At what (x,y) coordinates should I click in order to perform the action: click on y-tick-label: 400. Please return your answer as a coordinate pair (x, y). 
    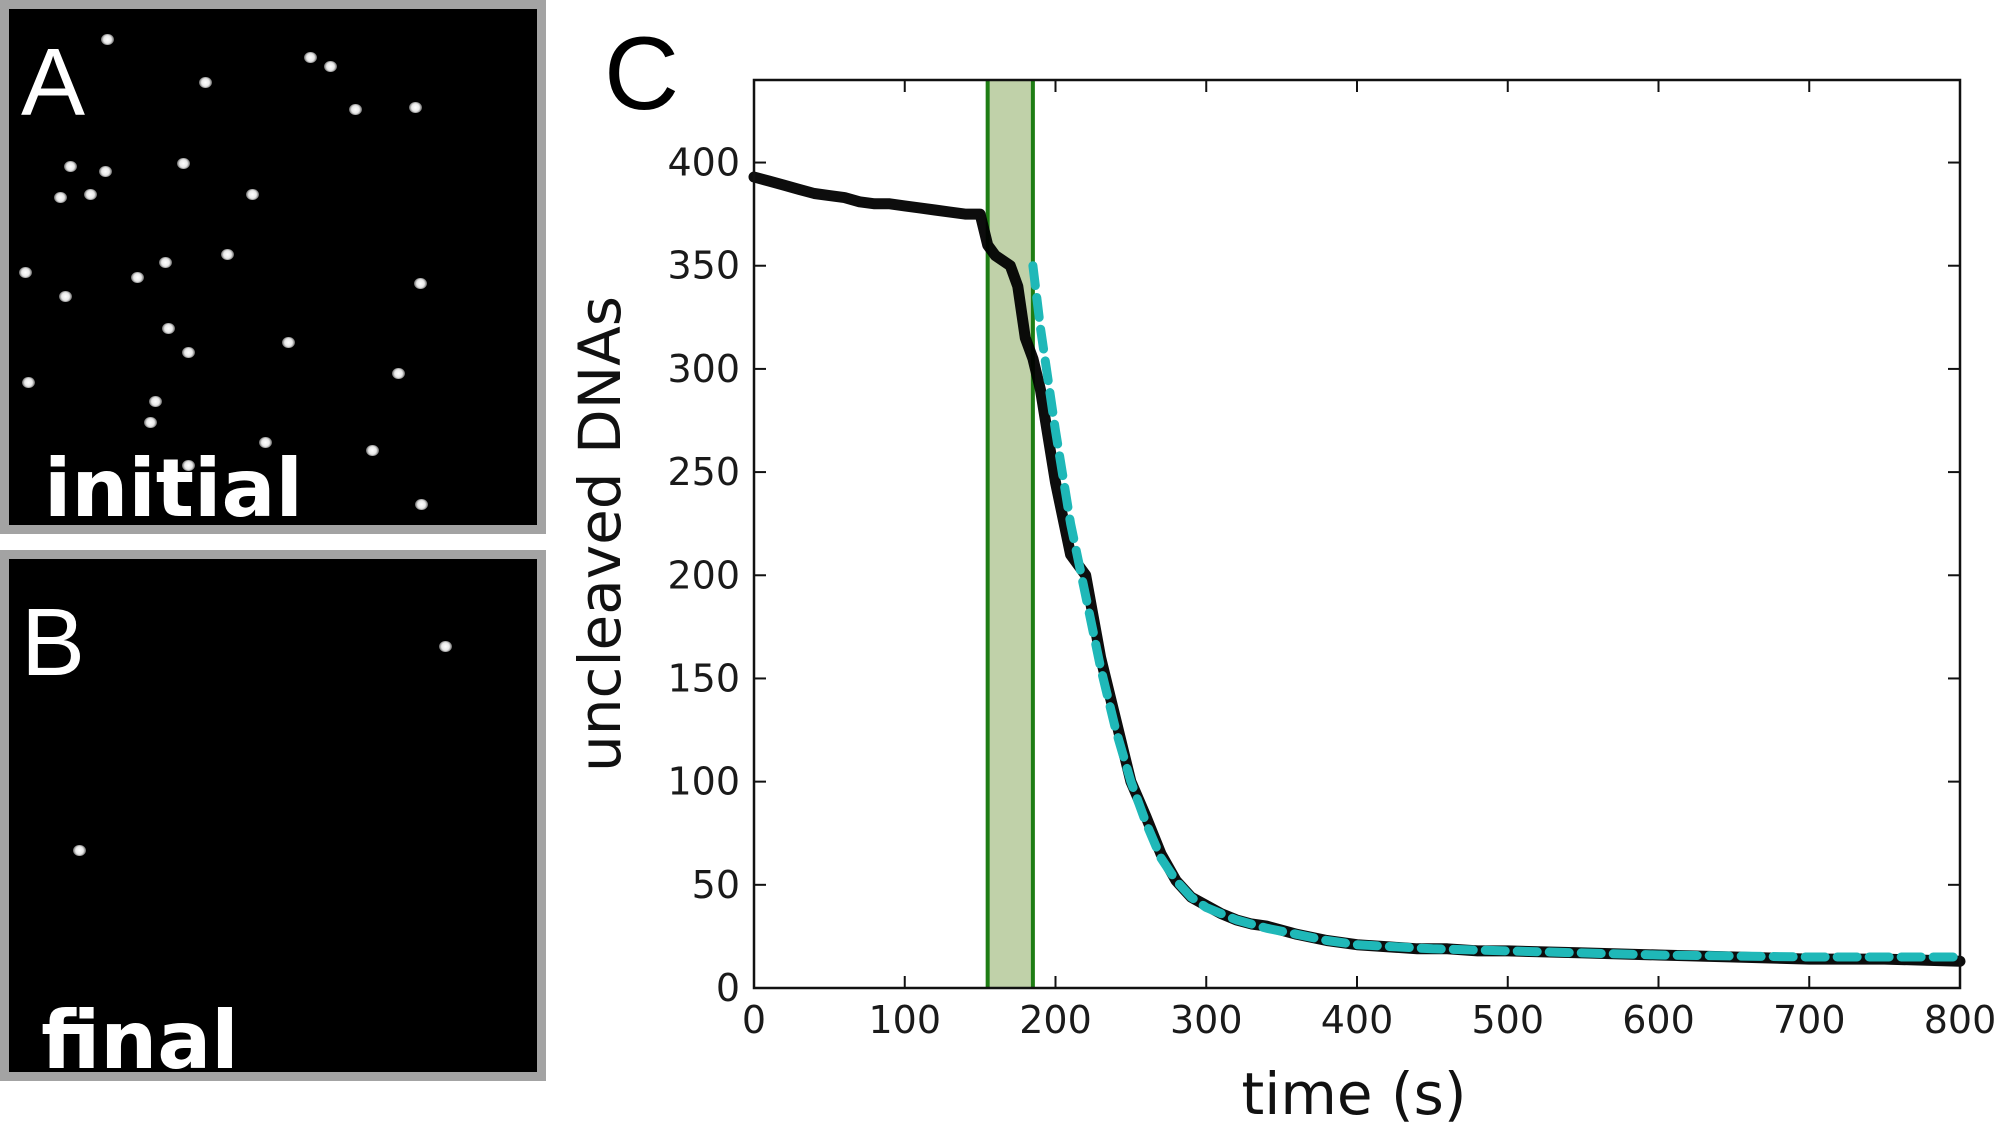
    Looking at the image, I should click on (703, 163).